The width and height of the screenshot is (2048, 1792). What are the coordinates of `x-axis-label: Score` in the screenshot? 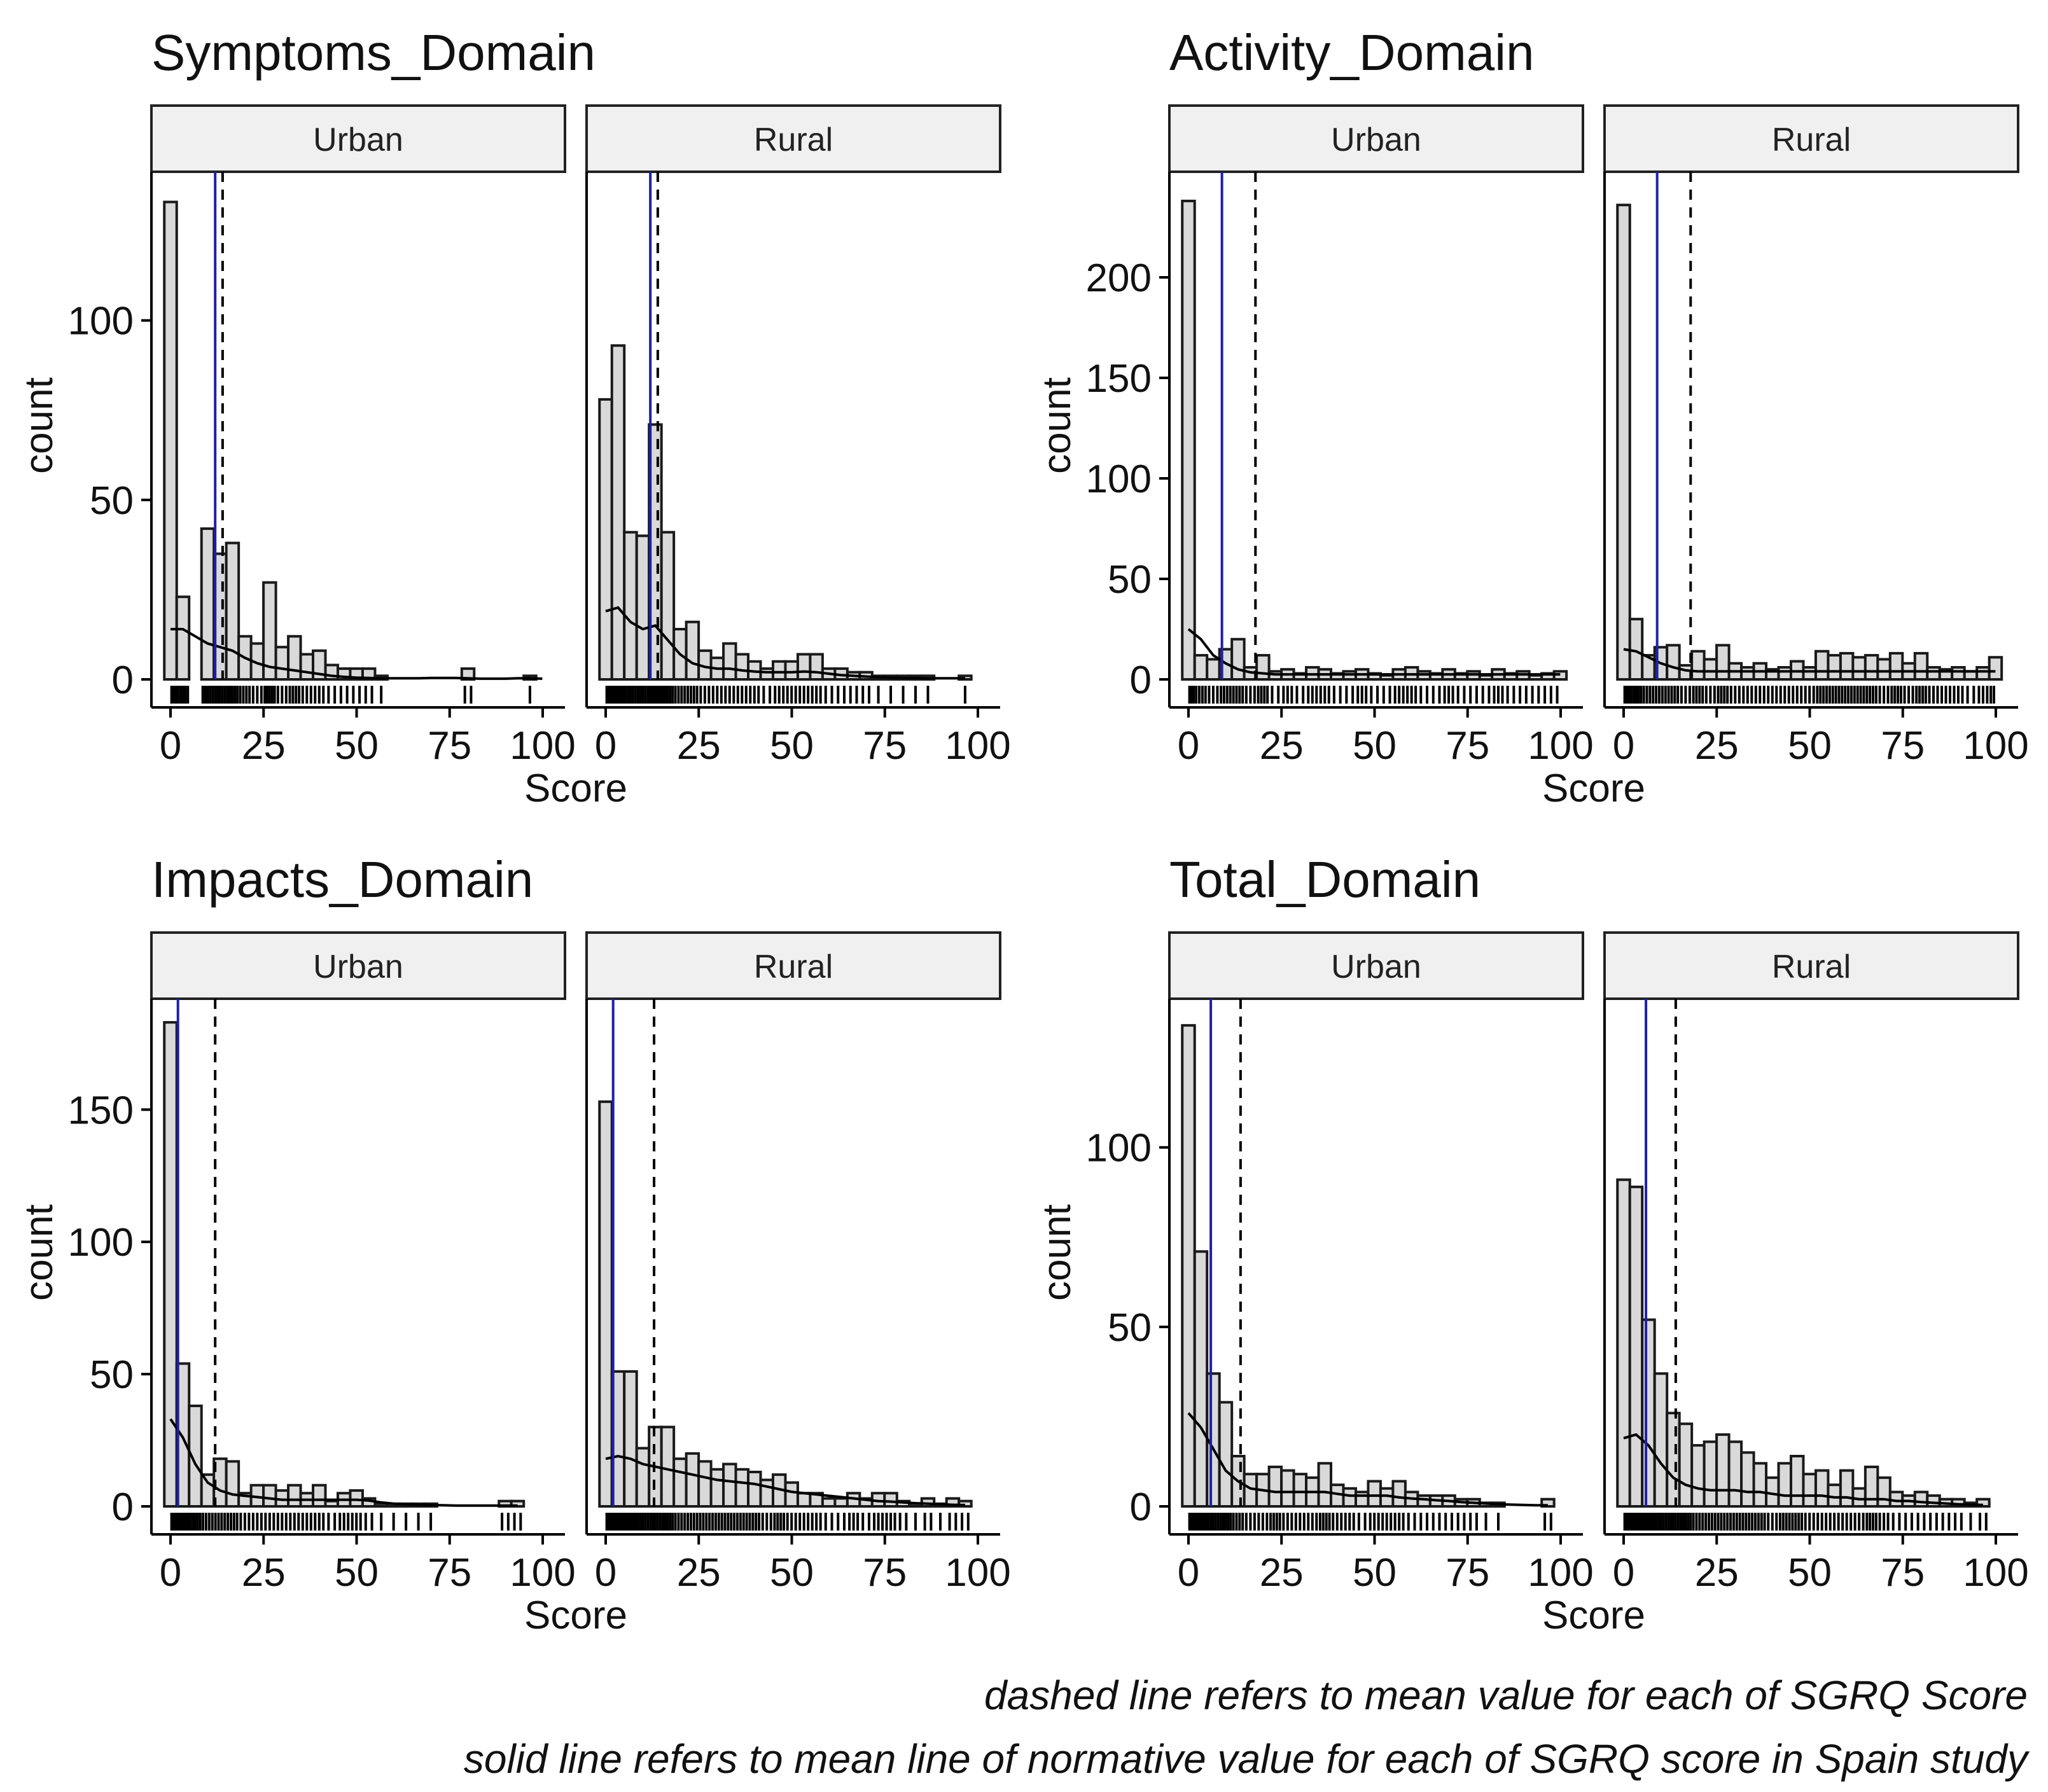 It's located at (575, 1615).